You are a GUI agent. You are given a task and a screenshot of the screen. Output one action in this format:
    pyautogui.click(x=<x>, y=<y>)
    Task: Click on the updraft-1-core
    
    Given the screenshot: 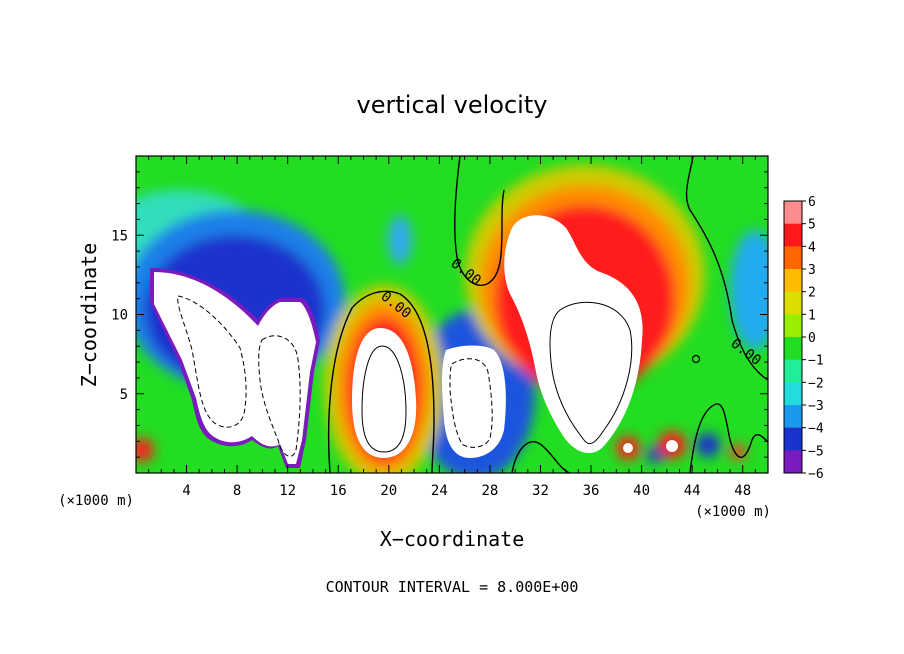 What is the action you would take?
    pyautogui.click(x=384, y=393)
    